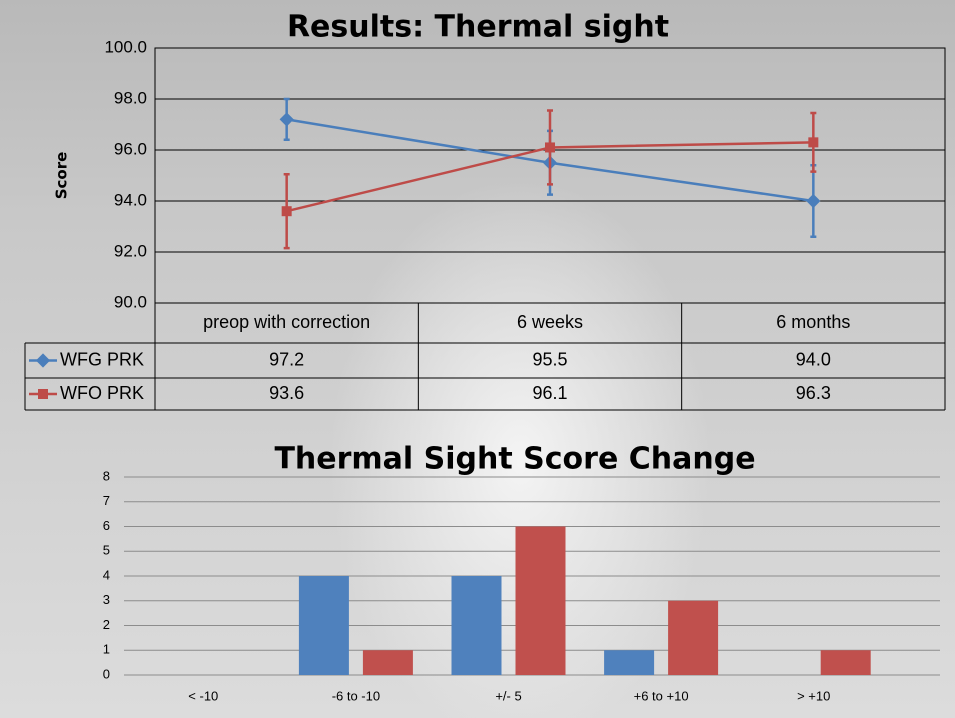 The height and width of the screenshot is (718, 955). Describe the element at coordinates (130, 199) in the screenshot. I see `y-tick-label: 94.0` at that location.